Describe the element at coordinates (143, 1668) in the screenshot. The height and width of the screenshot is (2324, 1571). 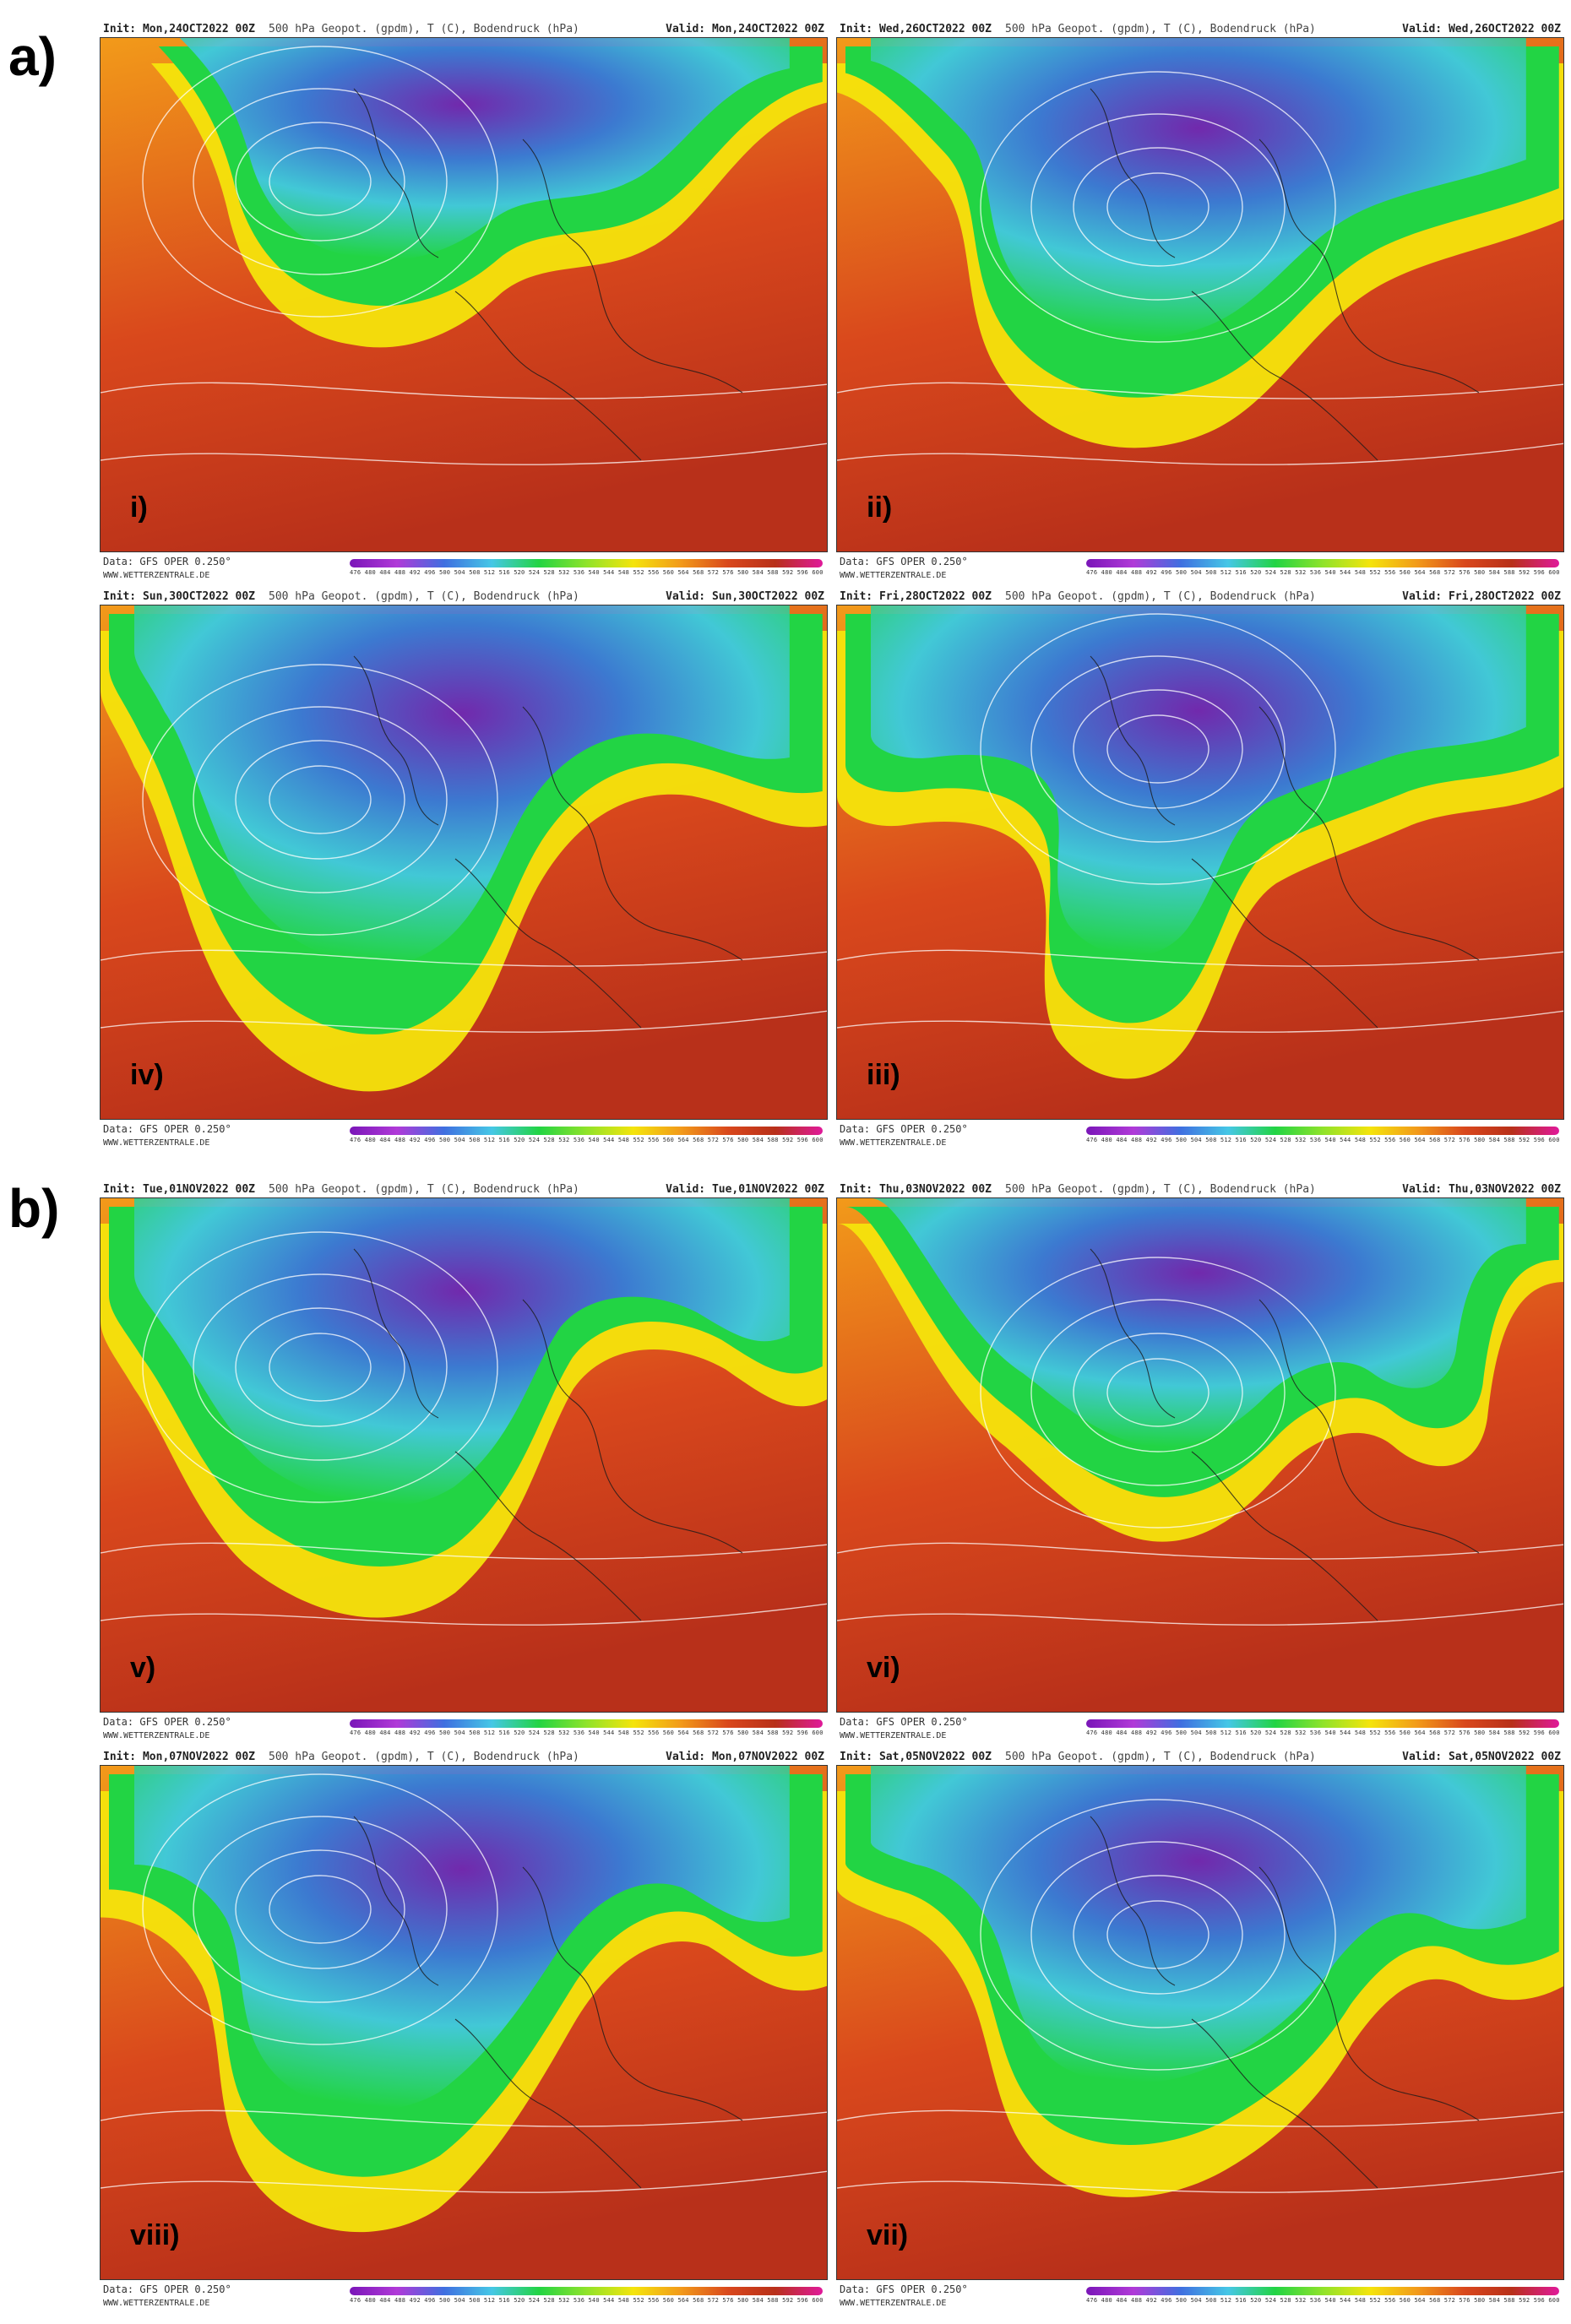
I see `panel-roman-label: v)` at that location.